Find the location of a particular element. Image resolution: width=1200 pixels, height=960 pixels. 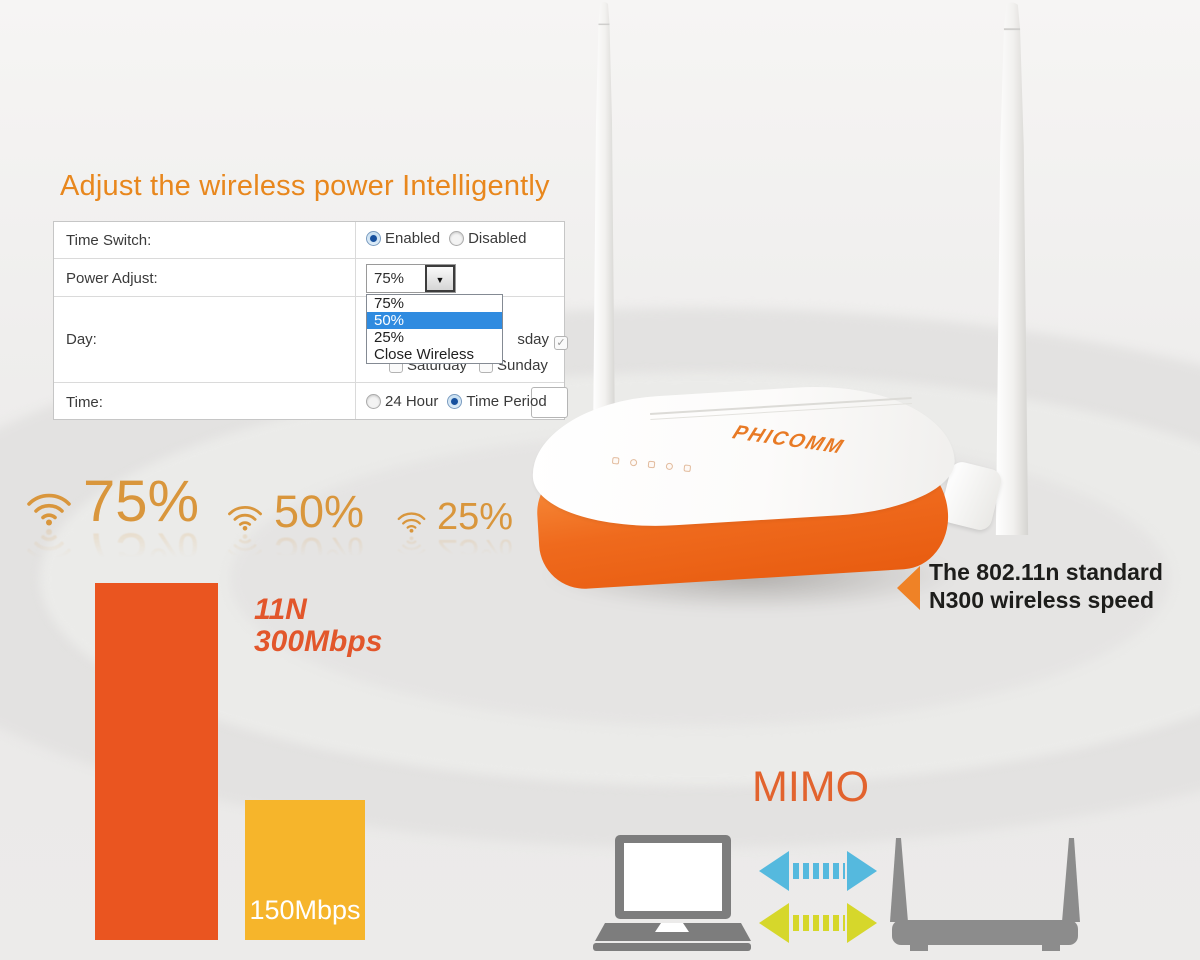

power-level-reflection: 25% is located at coordinates (454, 552).